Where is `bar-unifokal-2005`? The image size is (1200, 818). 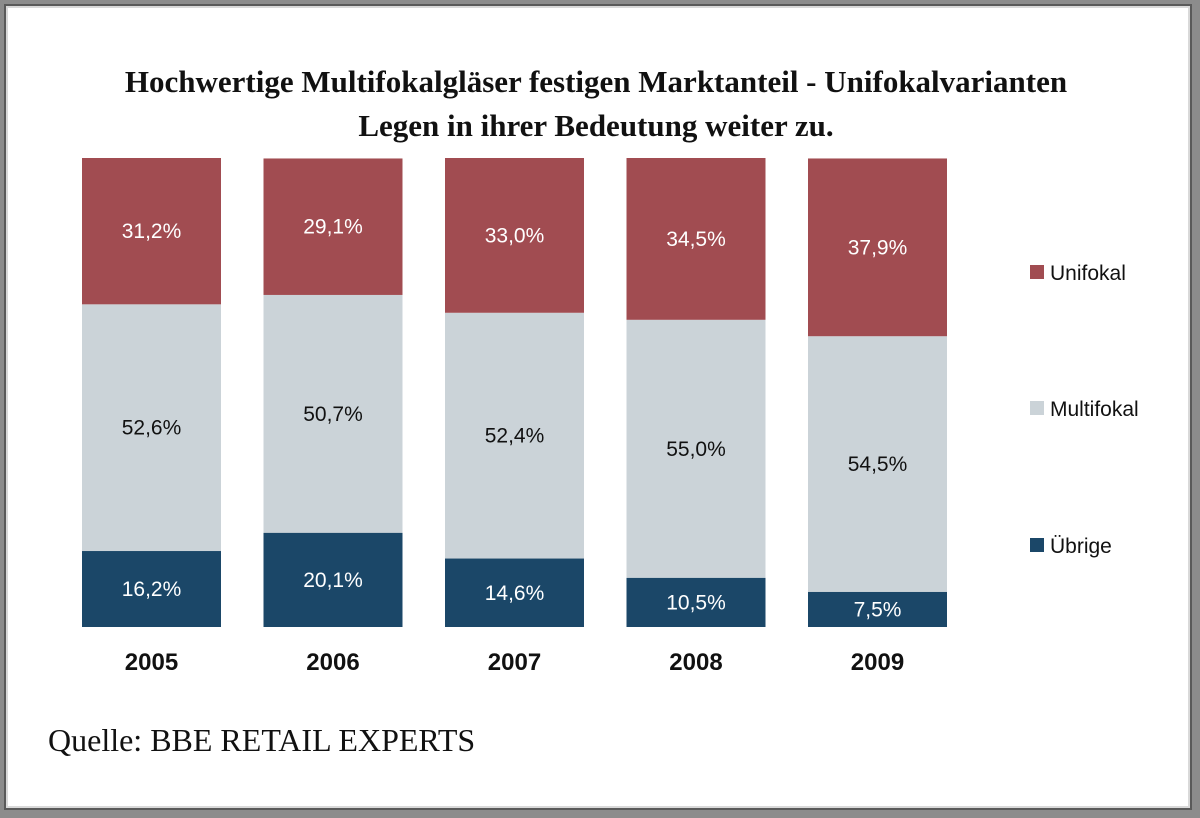
bar-unifokal-2005 is located at coordinates (151, 231).